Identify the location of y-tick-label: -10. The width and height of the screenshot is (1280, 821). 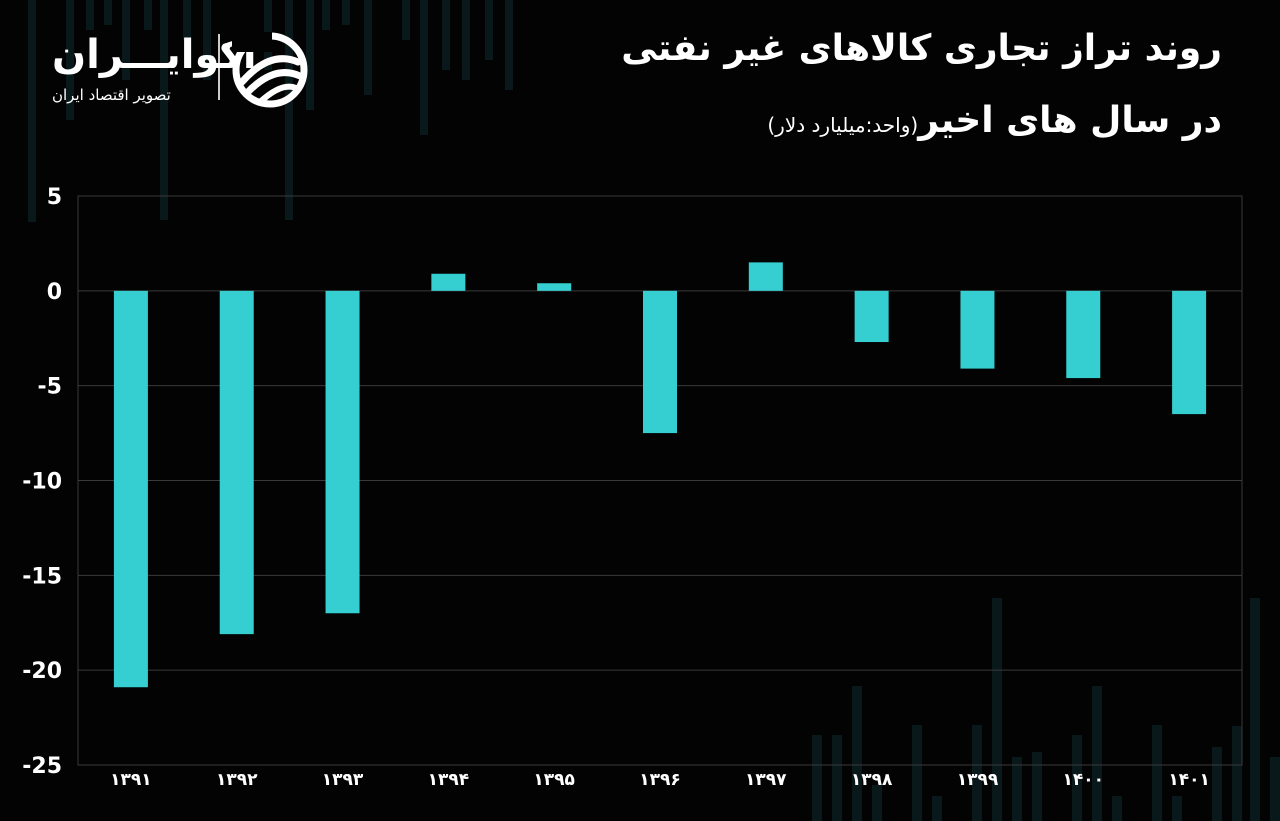
(42, 482).